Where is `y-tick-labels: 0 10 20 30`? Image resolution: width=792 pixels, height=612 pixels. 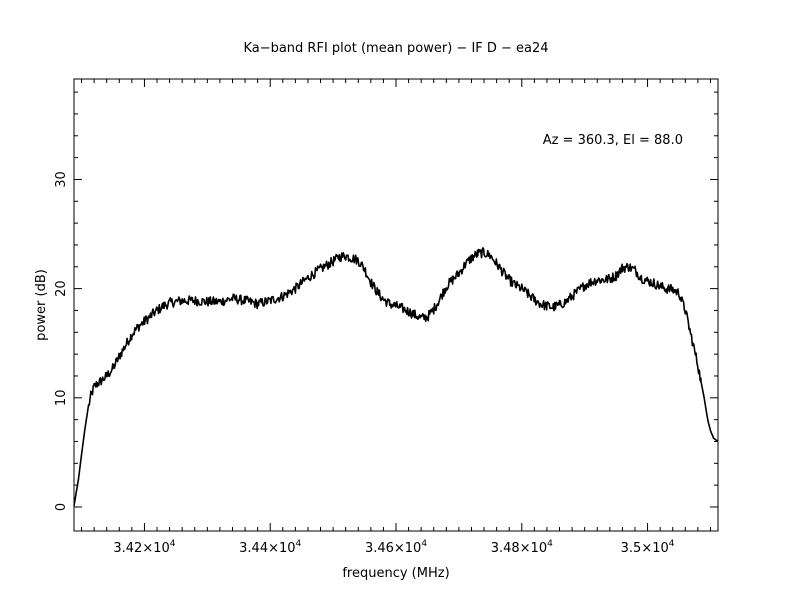 y-tick-labels: 0 10 20 30 is located at coordinates (61, 341).